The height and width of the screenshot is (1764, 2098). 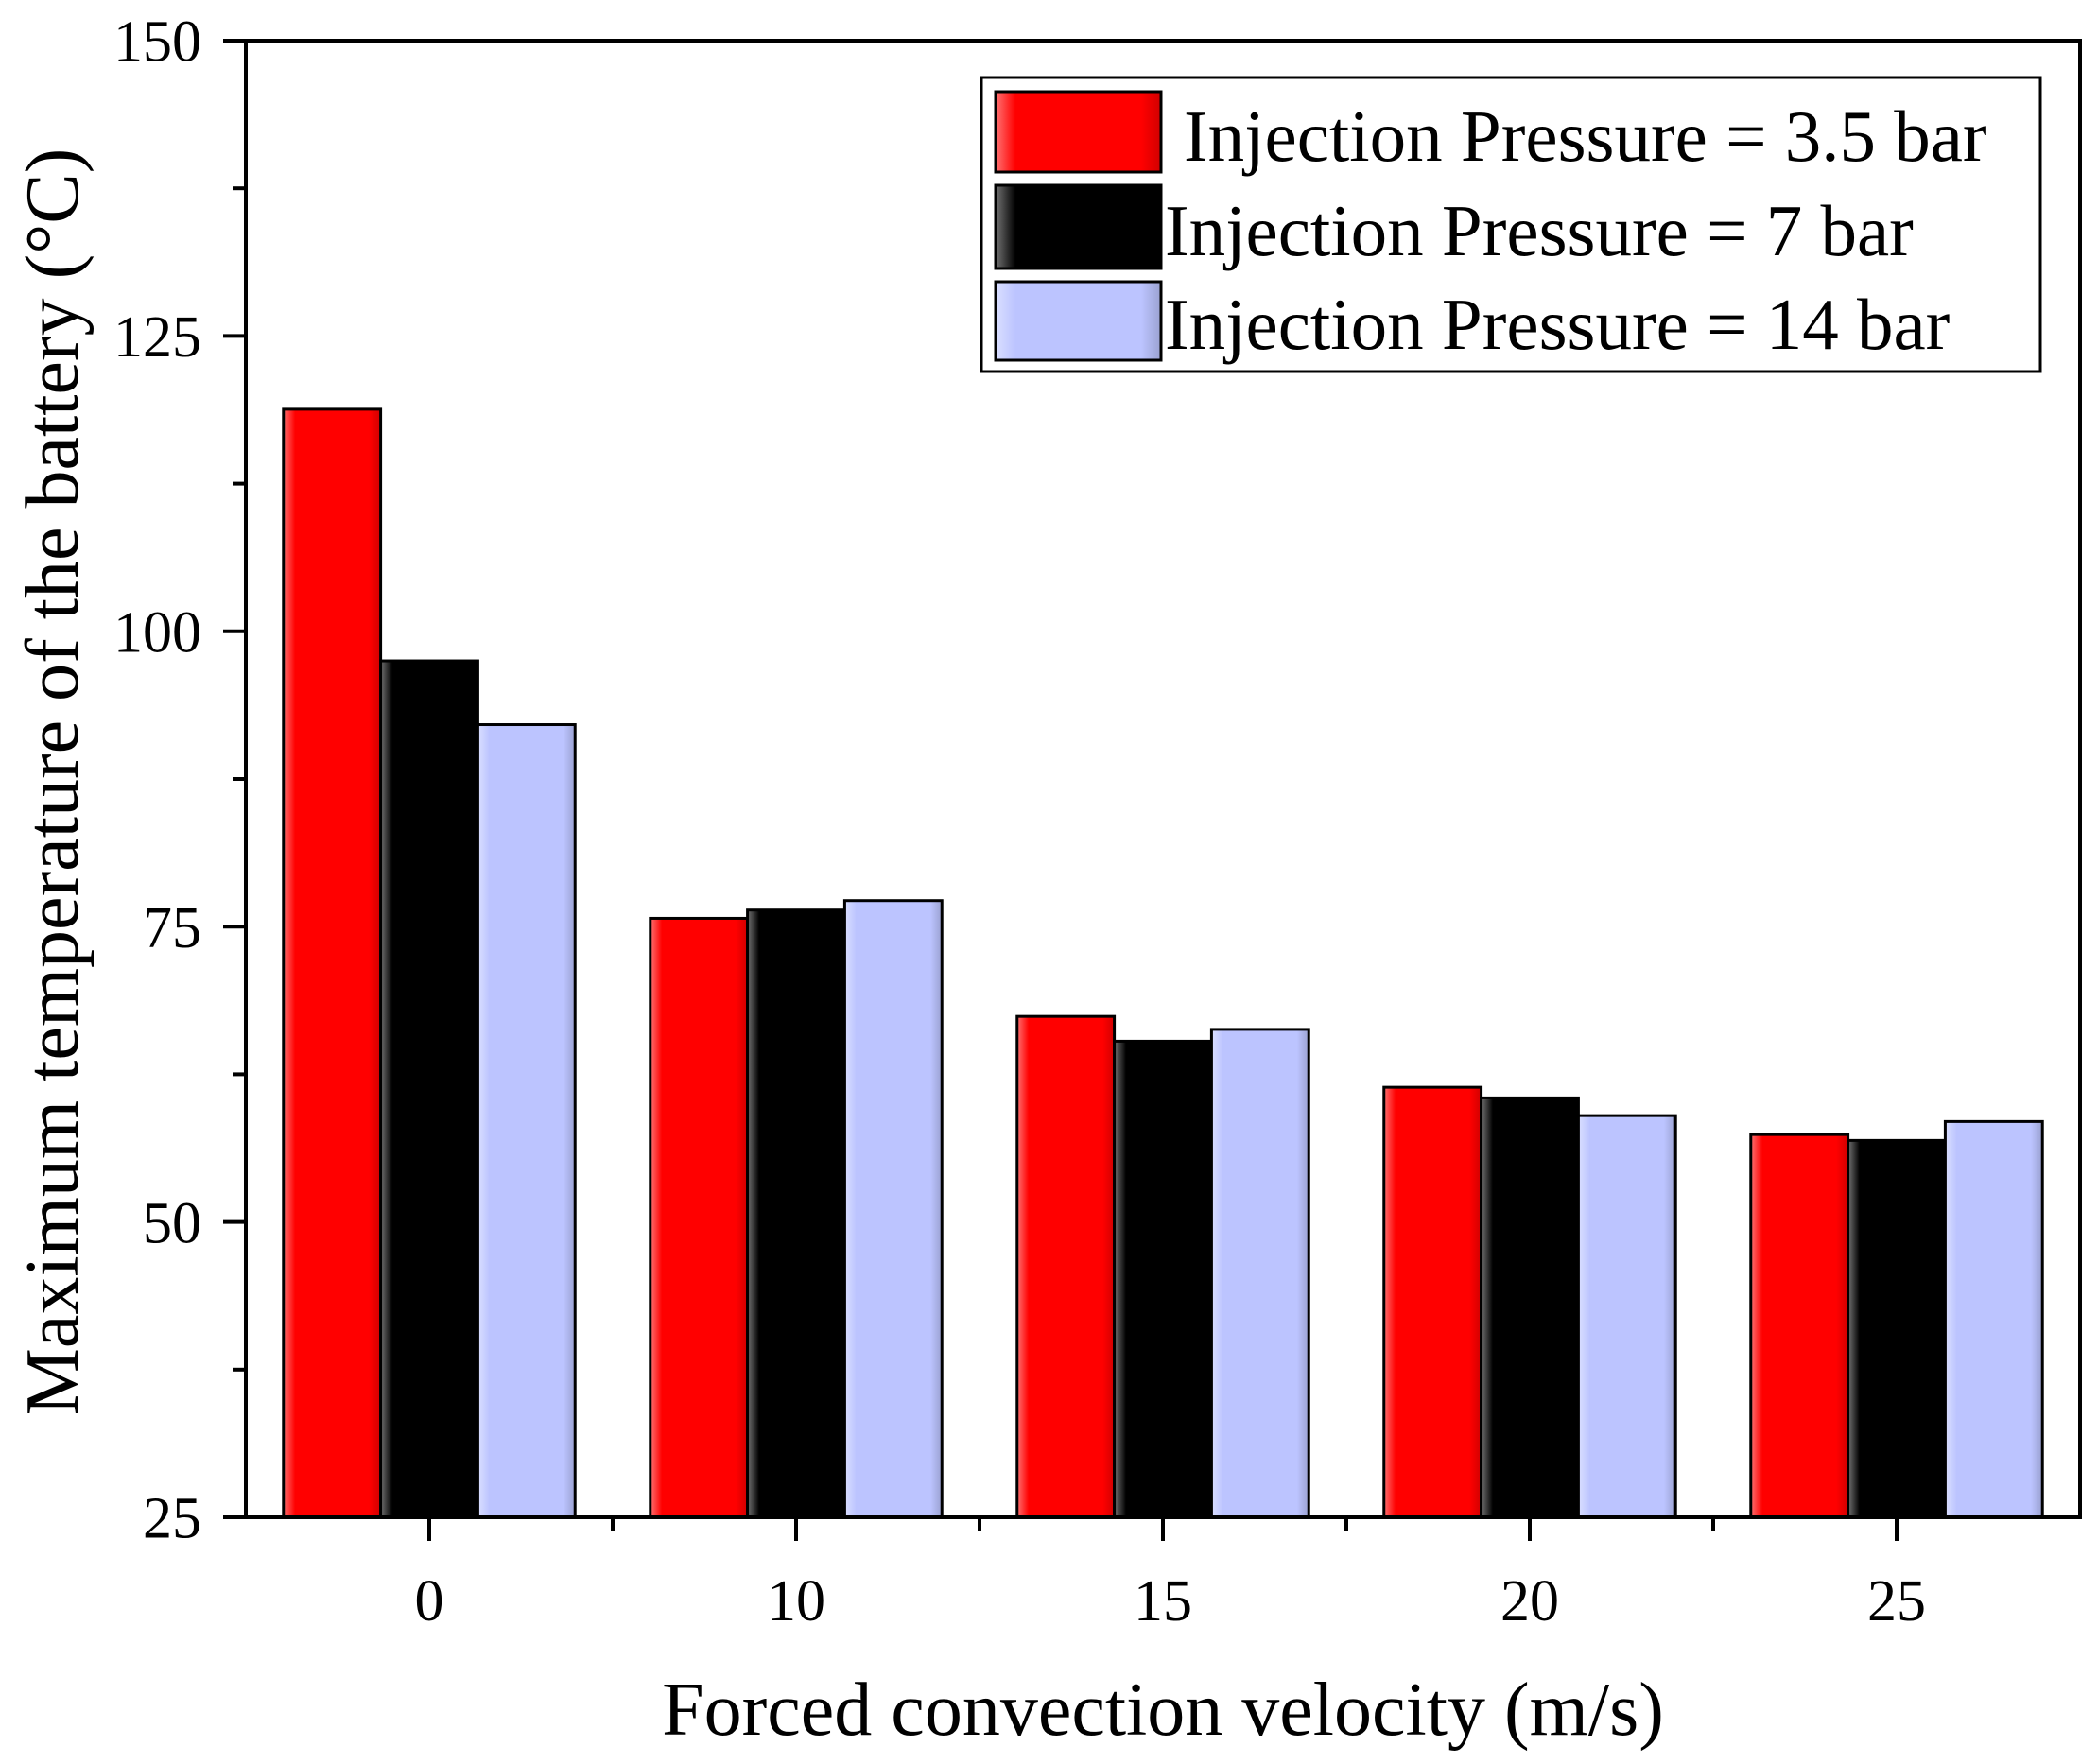 What do you see at coordinates (157, 337) in the screenshot?
I see `y-tick-label: 125` at bounding box center [157, 337].